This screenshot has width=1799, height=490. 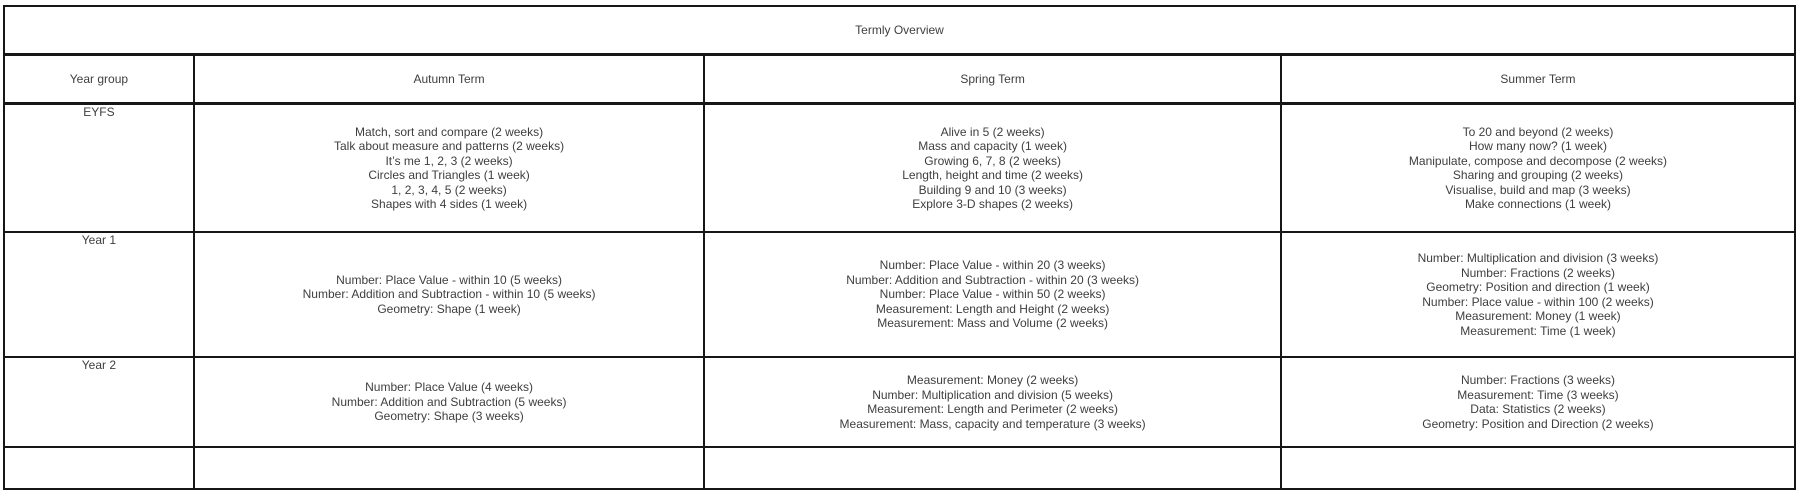 What do you see at coordinates (992, 146) in the screenshot?
I see `curriculum-unit: Mass and capacity (1 week)` at bounding box center [992, 146].